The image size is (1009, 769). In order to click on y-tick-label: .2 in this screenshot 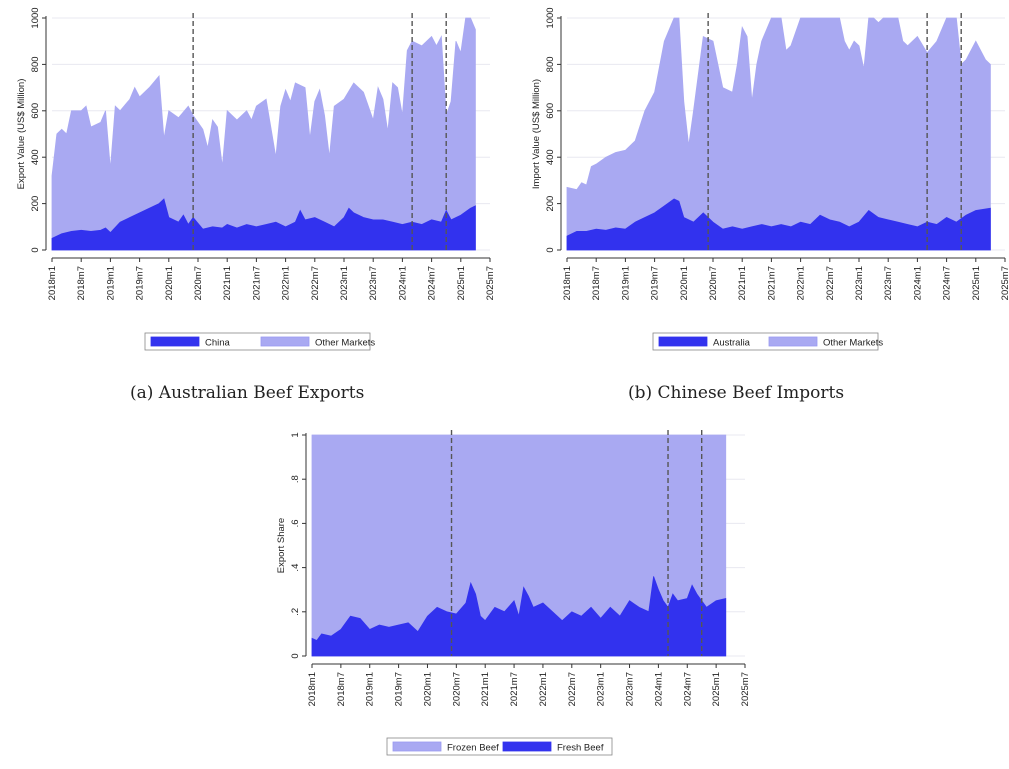, I will do `click(295, 612)`.